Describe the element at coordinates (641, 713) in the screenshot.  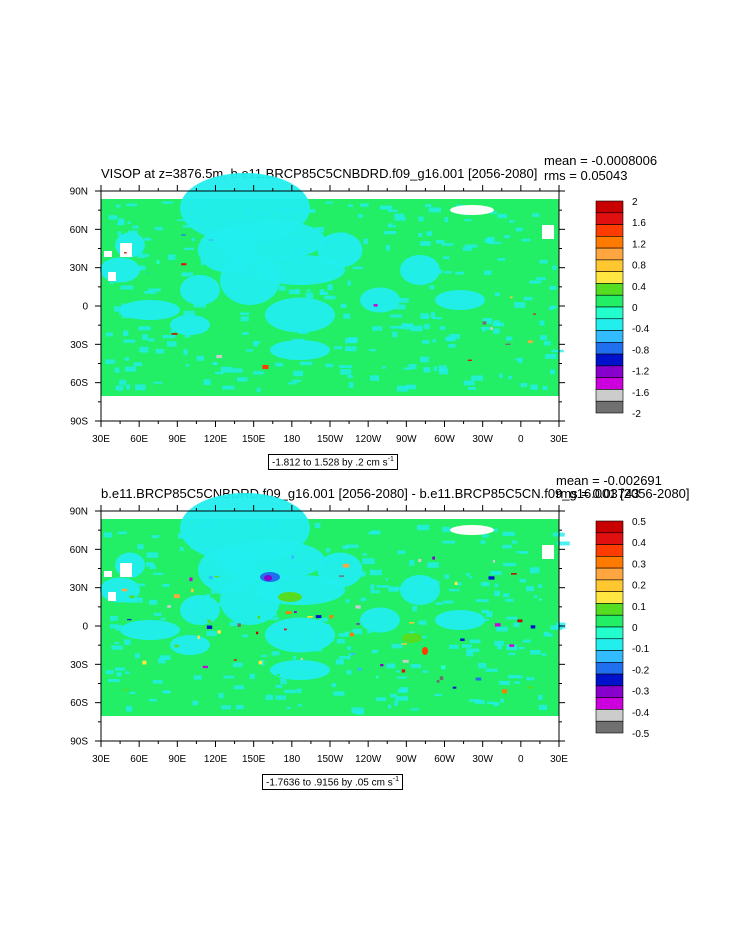
I see `colorbar-label: -0.4` at that location.